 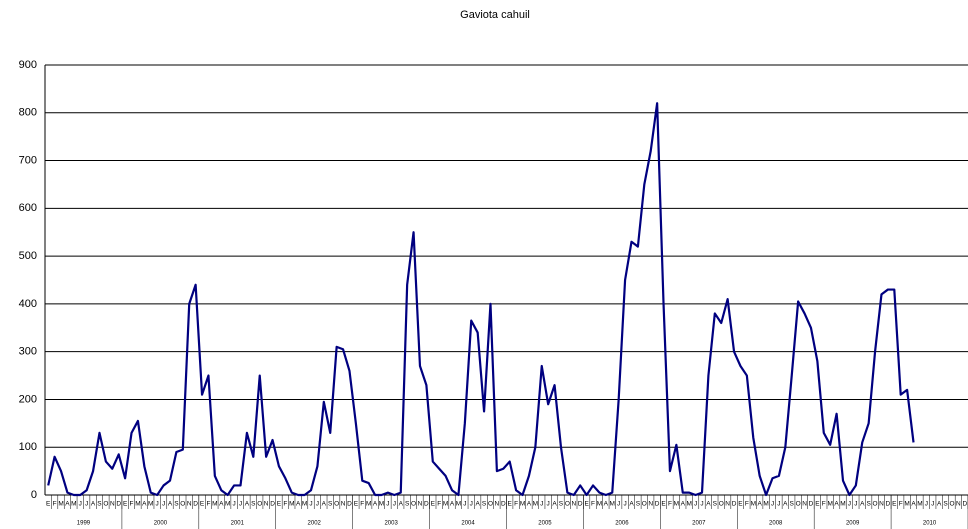 What do you see at coordinates (28, 208) in the screenshot?
I see `y-tick-label: 600` at bounding box center [28, 208].